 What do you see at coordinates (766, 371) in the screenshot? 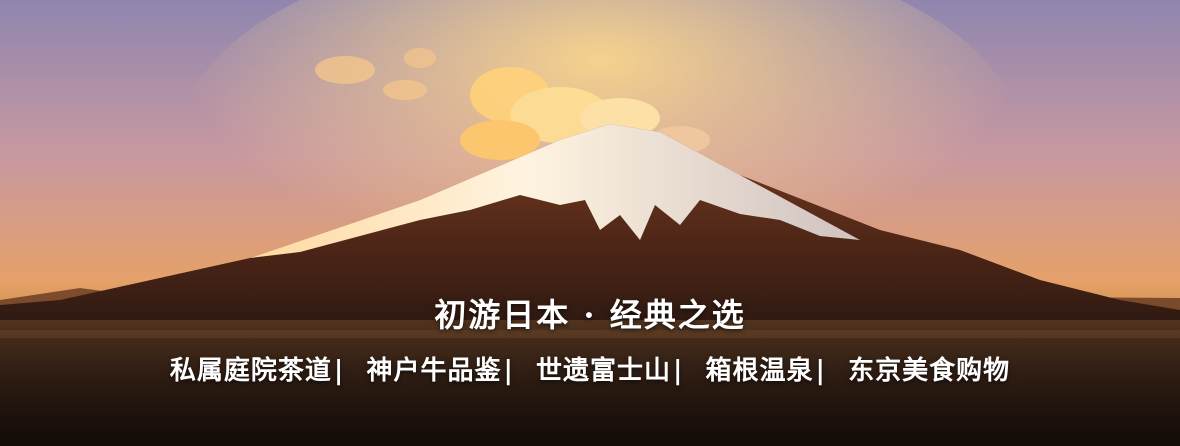
I see `feature-item-hakone-onsen: 箱根温泉|` at bounding box center [766, 371].